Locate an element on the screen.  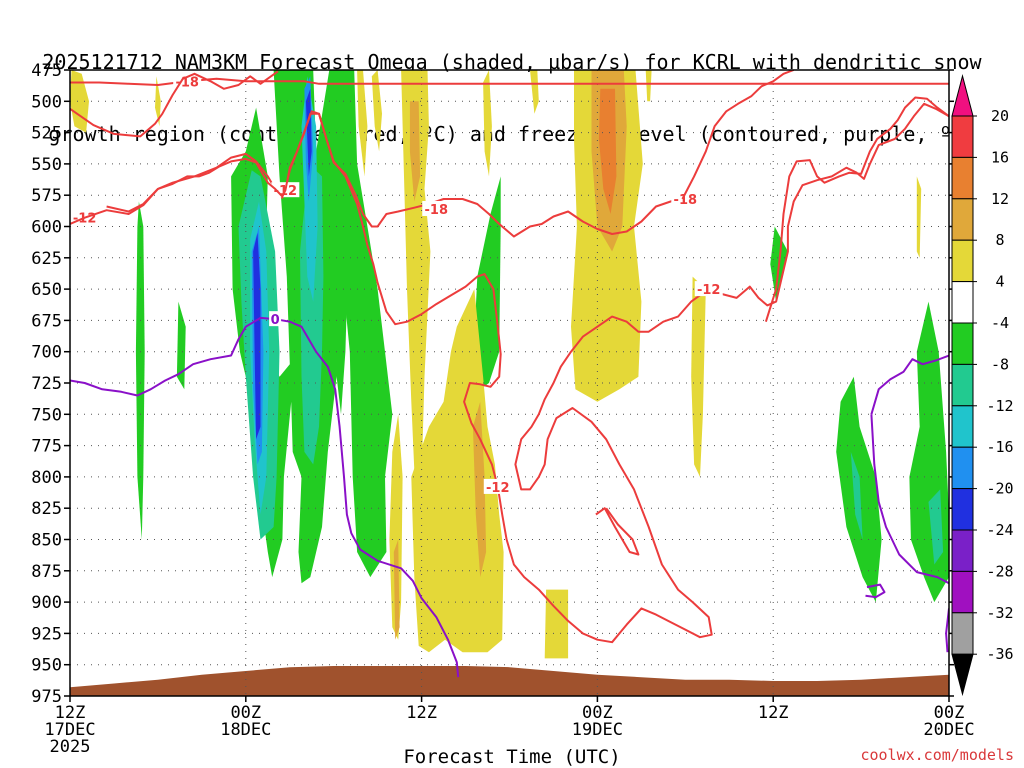
freezing-contour-label: 0 is located at coordinates (275, 320).